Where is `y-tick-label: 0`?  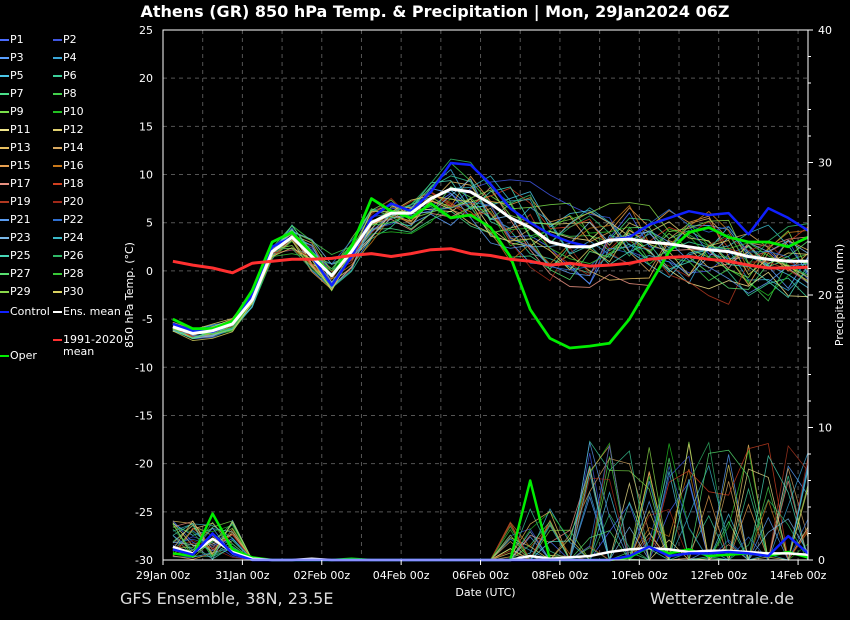 y-tick-label: 0 is located at coordinates (149, 271).